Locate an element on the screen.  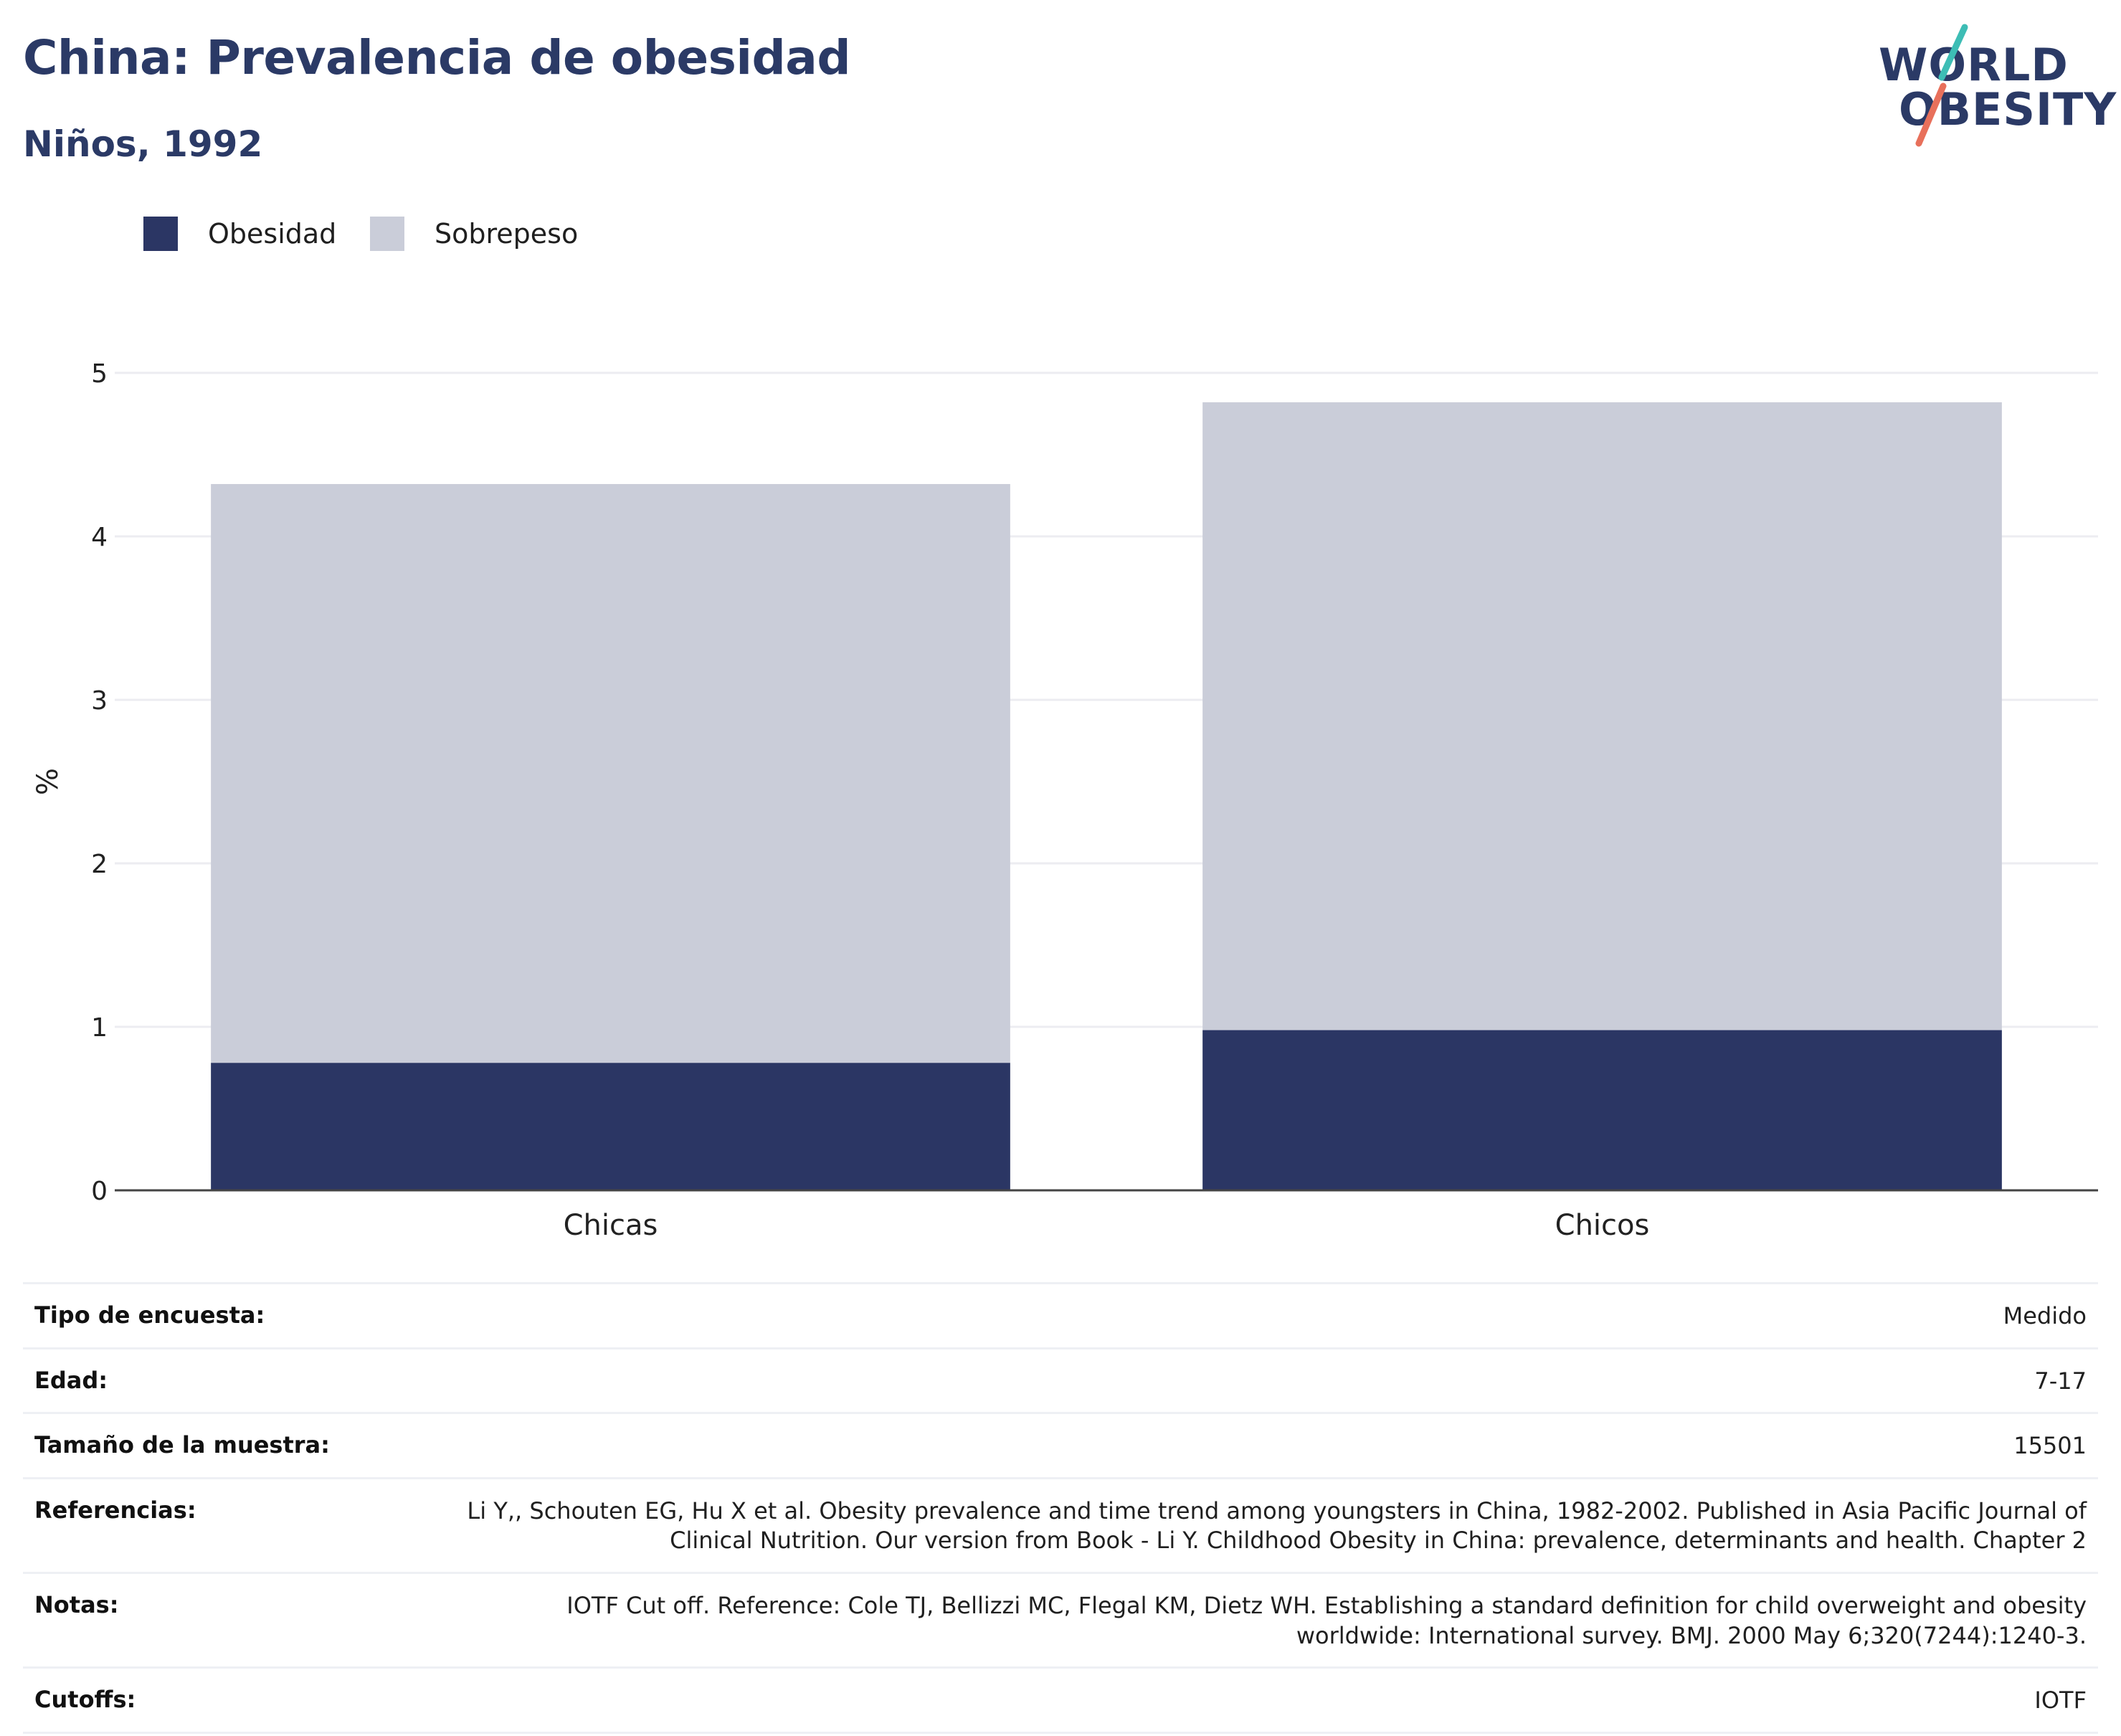
bar-sobrepeso-chicos is located at coordinates (1602, 716).